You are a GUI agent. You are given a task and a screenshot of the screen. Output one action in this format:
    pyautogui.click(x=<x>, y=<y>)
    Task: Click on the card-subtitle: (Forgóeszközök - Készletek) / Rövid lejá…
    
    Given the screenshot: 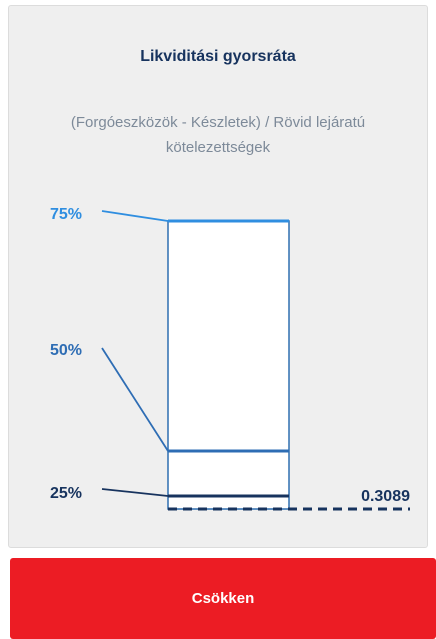 What is the action you would take?
    pyautogui.click(x=218, y=135)
    